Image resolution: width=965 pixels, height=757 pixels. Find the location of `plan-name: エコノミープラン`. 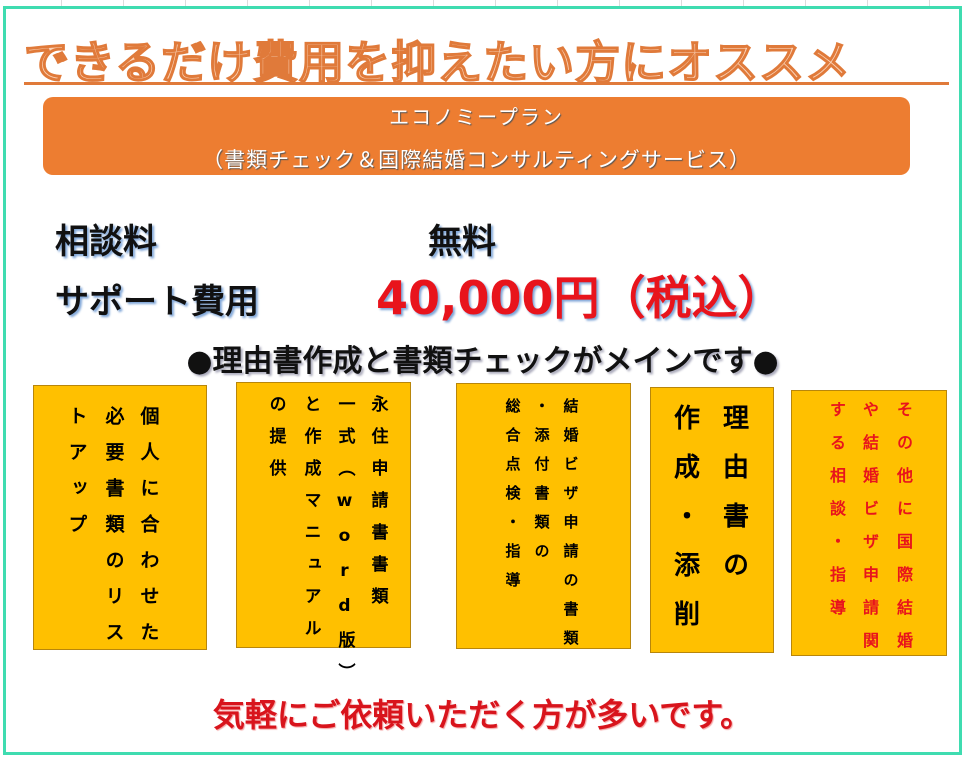

plan-name: エコノミープラン is located at coordinates (476, 117).